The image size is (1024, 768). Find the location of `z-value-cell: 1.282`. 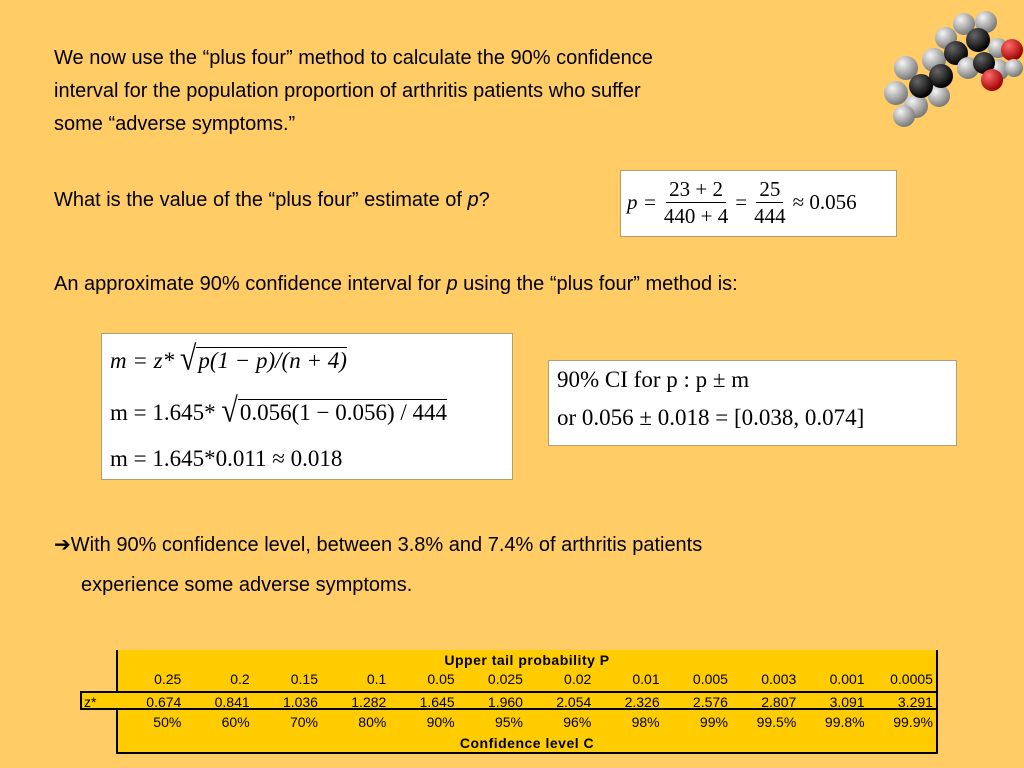

z-value-cell: 1.282 is located at coordinates (369, 702).